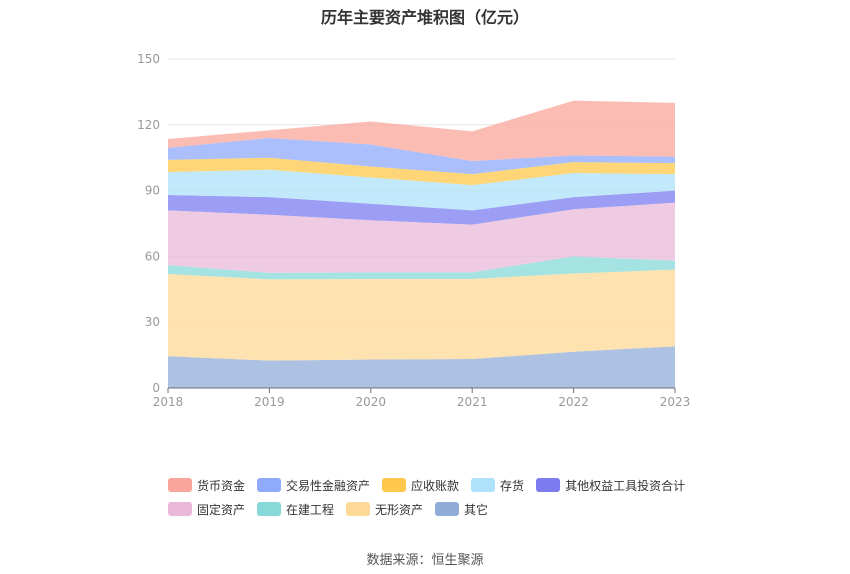 This screenshot has width=850, height=574. I want to click on legend-label: 在建工程, so click(310, 509).